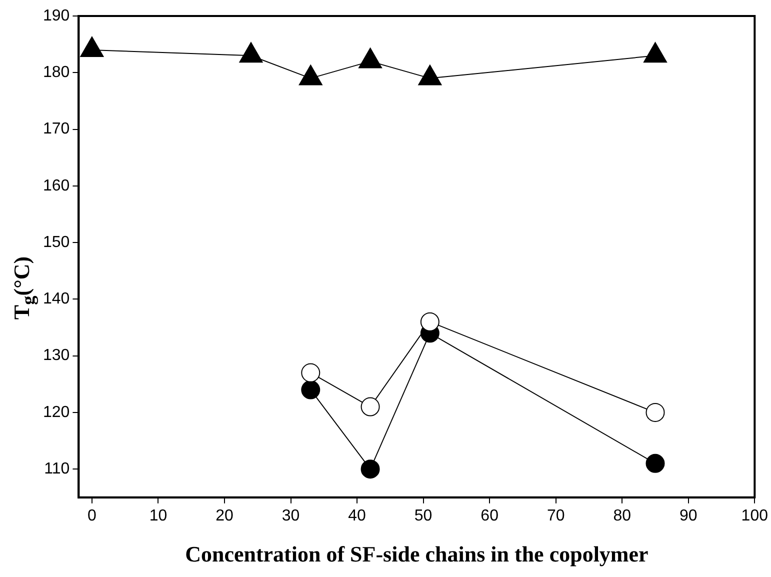 Image resolution: width=771 pixels, height=577 pixels. I want to click on x-tick-label: 70, so click(555, 515).